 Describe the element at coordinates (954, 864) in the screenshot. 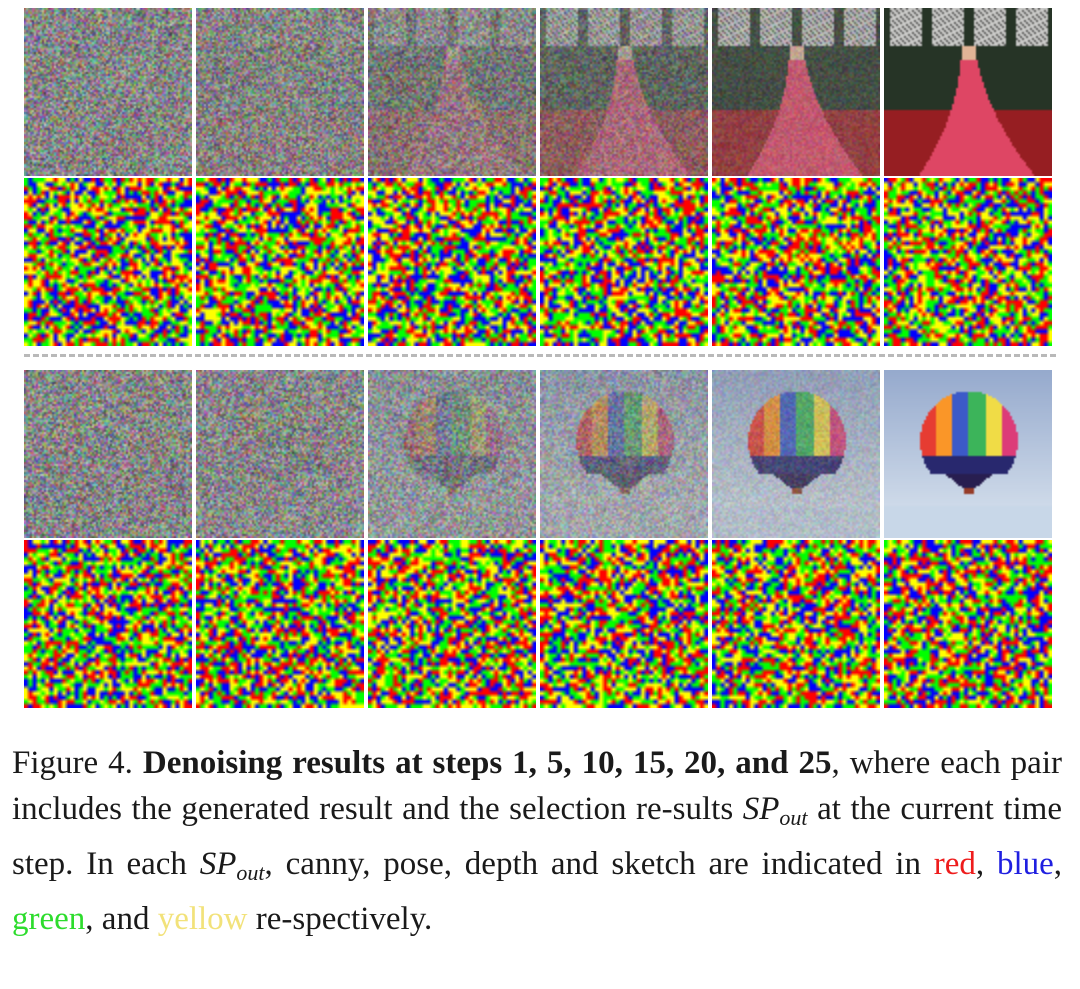

I see `legend-red-word: red` at that location.